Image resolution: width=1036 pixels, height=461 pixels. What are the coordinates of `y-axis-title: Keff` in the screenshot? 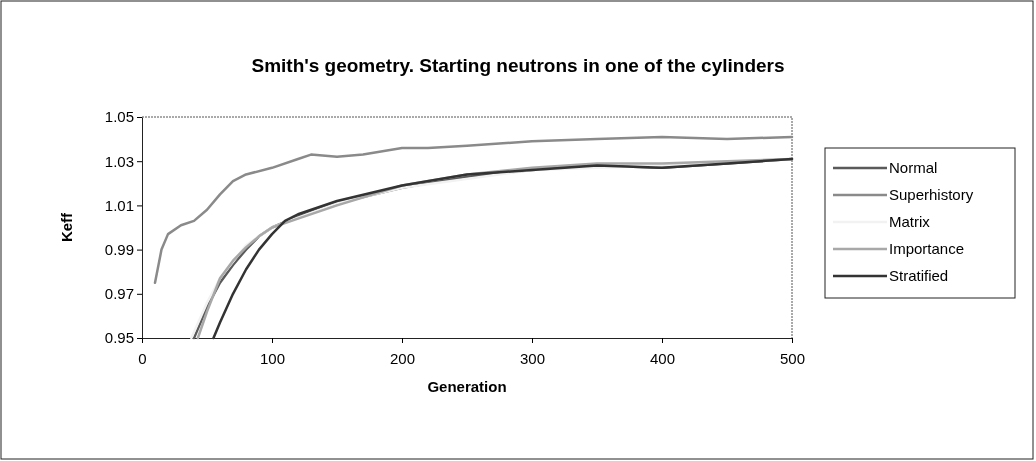 It's located at (66, 227).